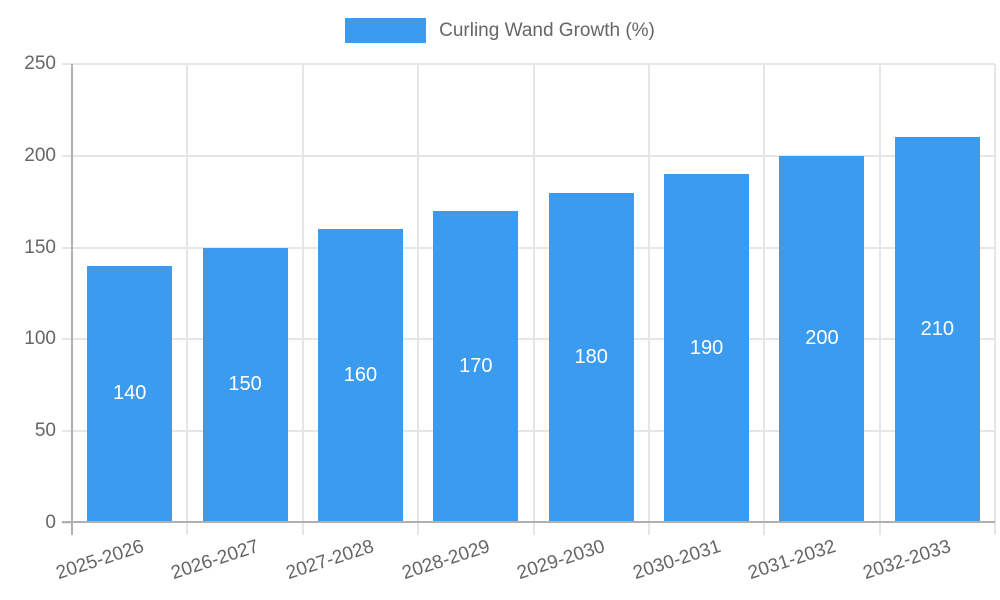 Image resolution: width=1000 pixels, height=600 pixels. I want to click on bar-value-label: 150, so click(245, 384).